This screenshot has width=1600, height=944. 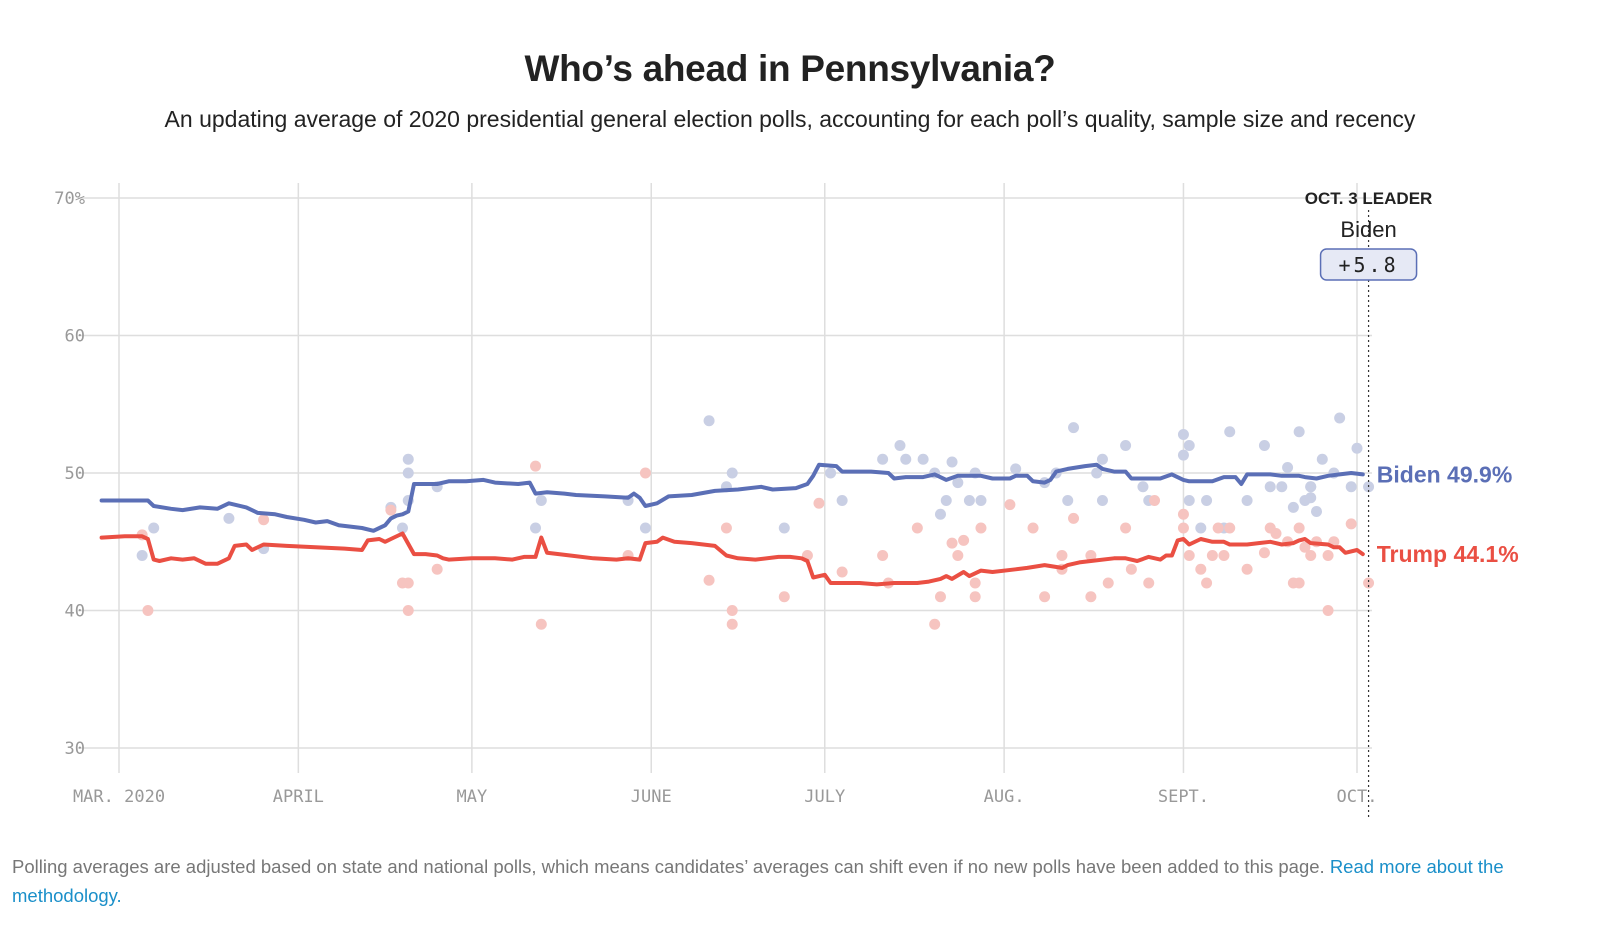 I want to click on trump-average-line, so click(x=732, y=559).